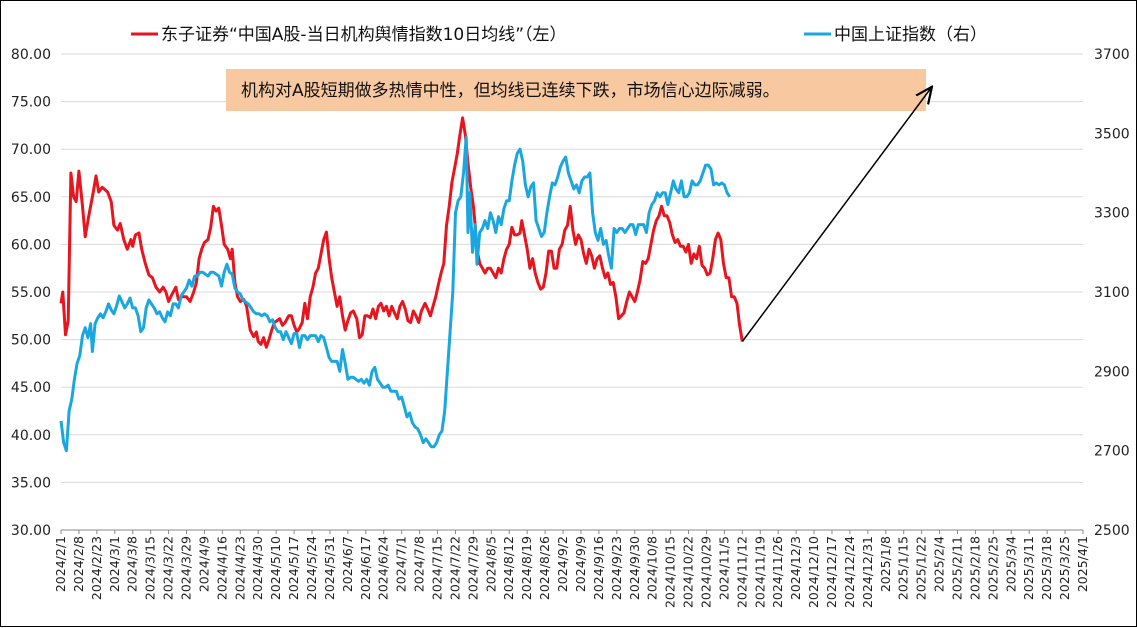  What do you see at coordinates (992, 568) in the screenshot?
I see `x-tick-label: 2025/2/25` at bounding box center [992, 568].